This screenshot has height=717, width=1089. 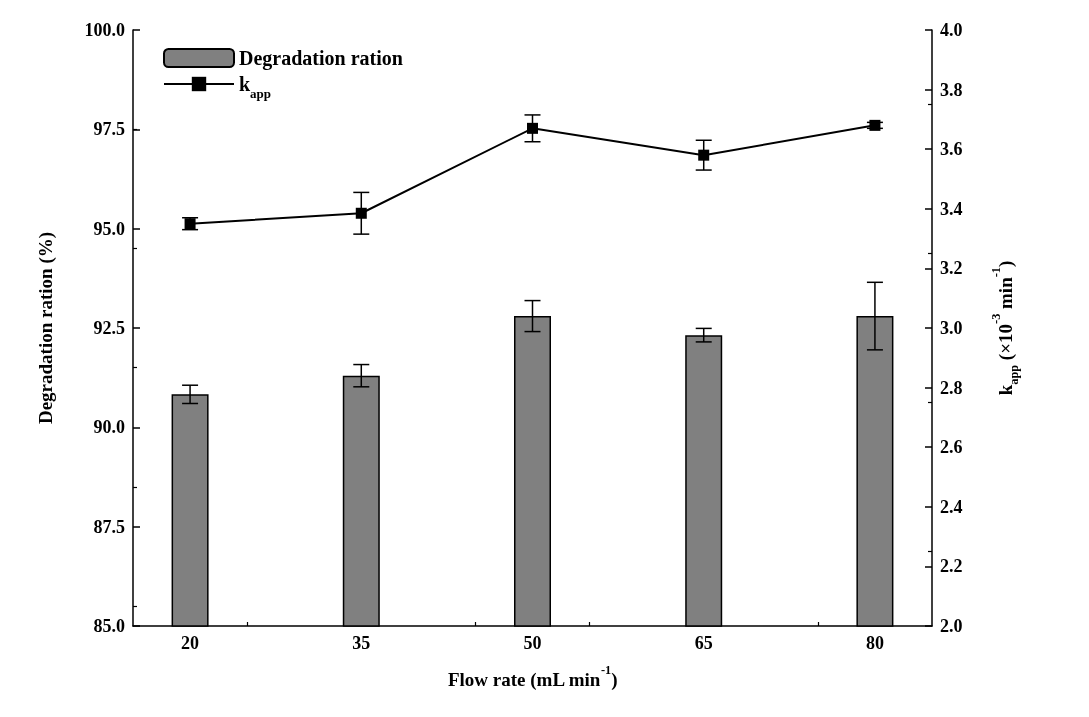 I want to click on y2-tick-label: 2.6, so click(x=951, y=447).